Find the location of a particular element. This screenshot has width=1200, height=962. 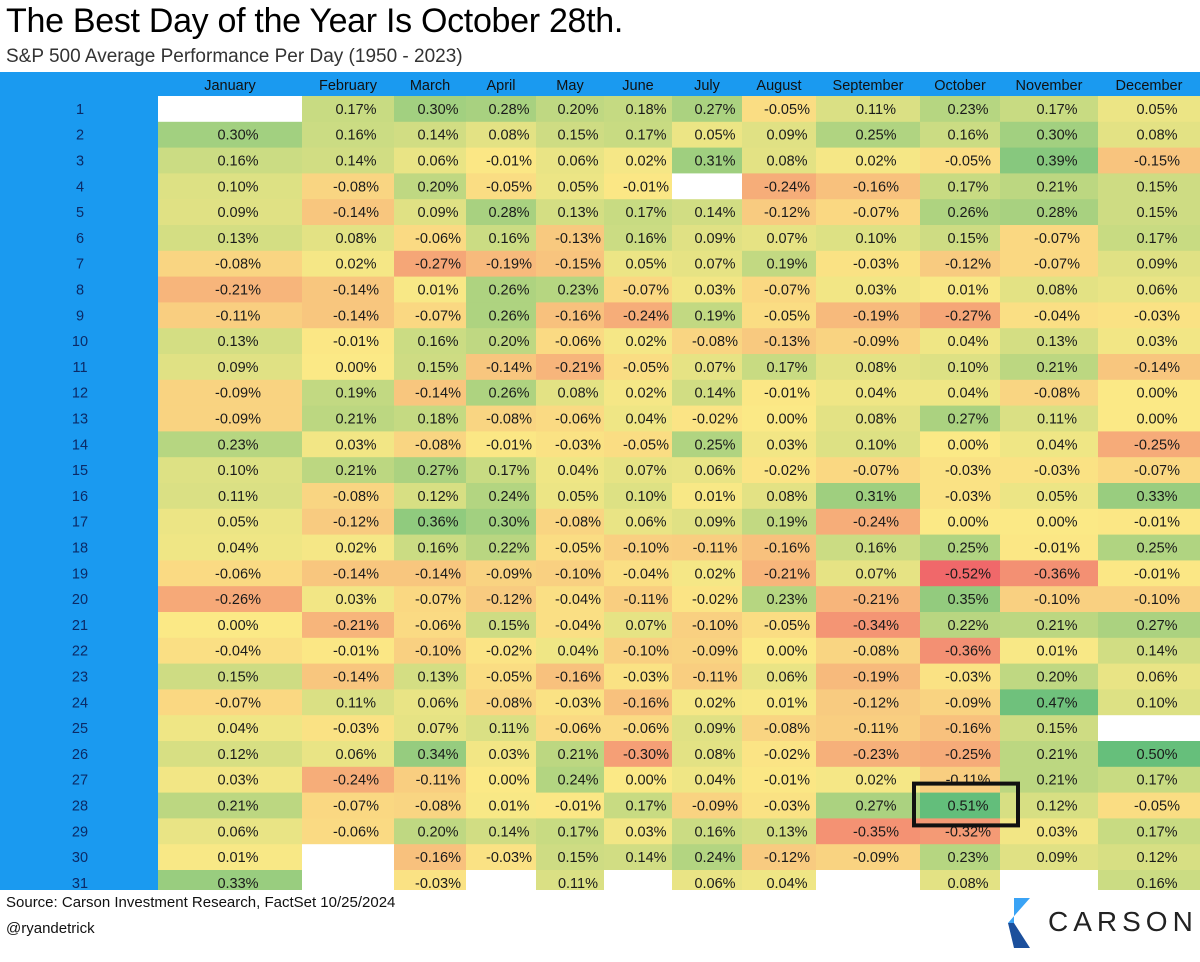

month-header: November is located at coordinates (1049, 86).